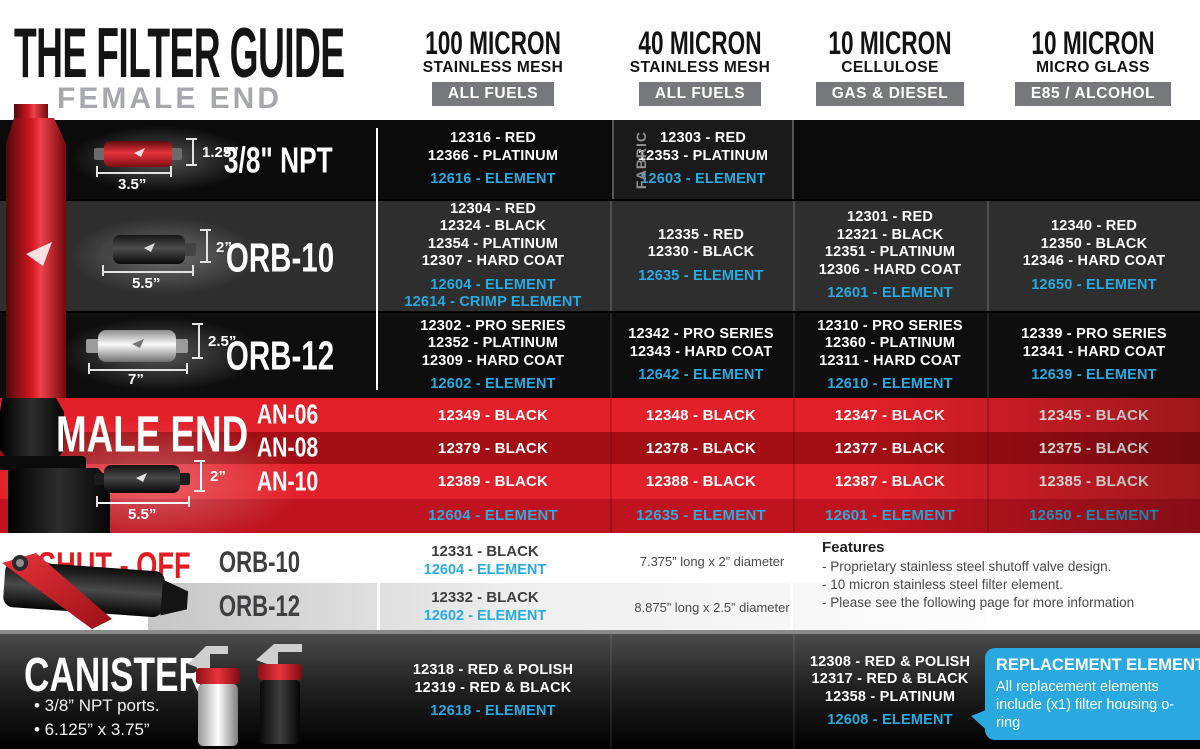 The height and width of the screenshot is (749, 1200). I want to click on part-number: 12342 - PRO SERIES, so click(701, 334).